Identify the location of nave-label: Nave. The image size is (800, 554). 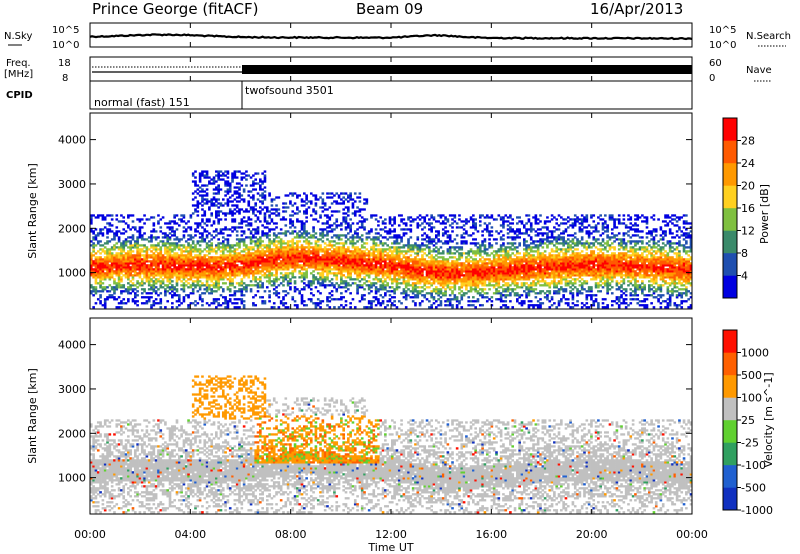
(759, 70).